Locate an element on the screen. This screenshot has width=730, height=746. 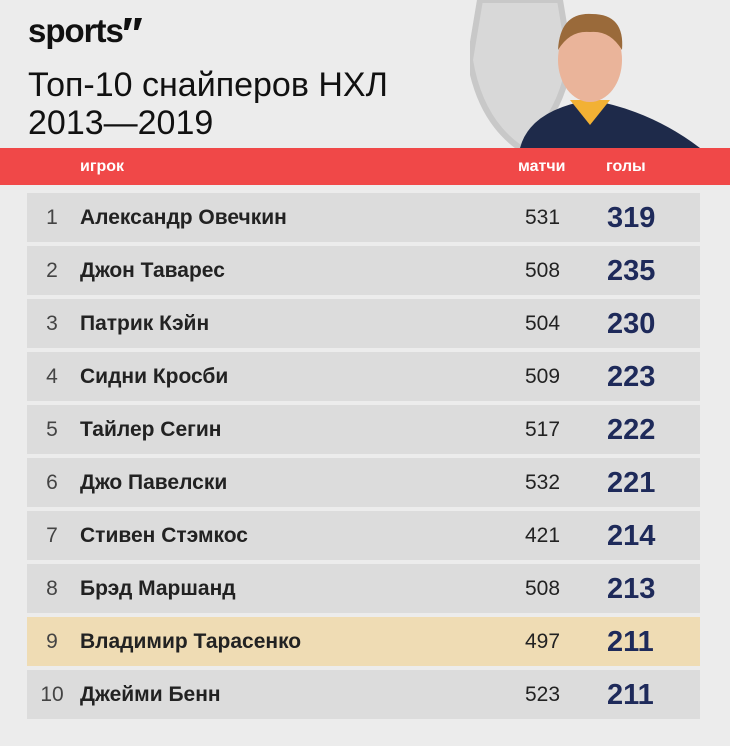
table-row: 6 Джо Павелски 532 221 is located at coordinates (363, 482).